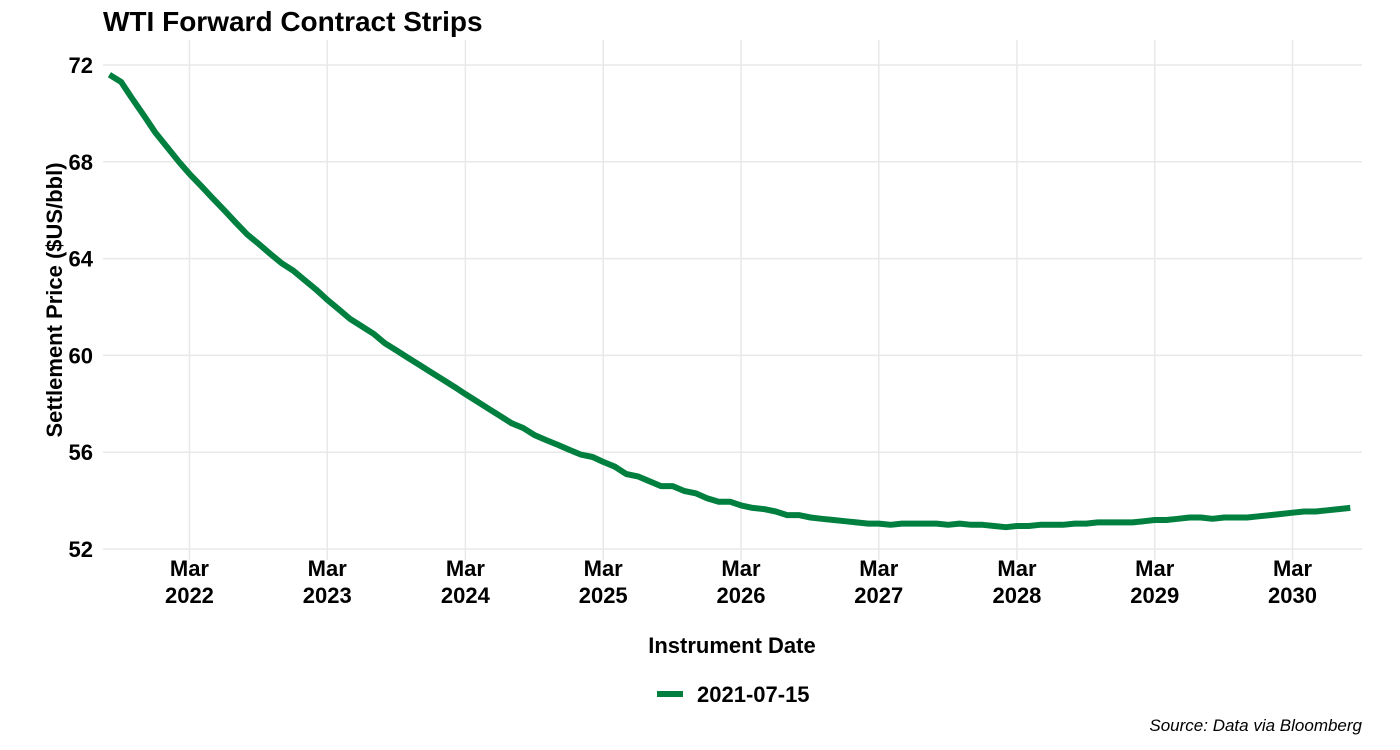 The height and width of the screenshot is (750, 1400). Describe the element at coordinates (81, 162) in the screenshot. I see `y-tick-label: 68` at that location.